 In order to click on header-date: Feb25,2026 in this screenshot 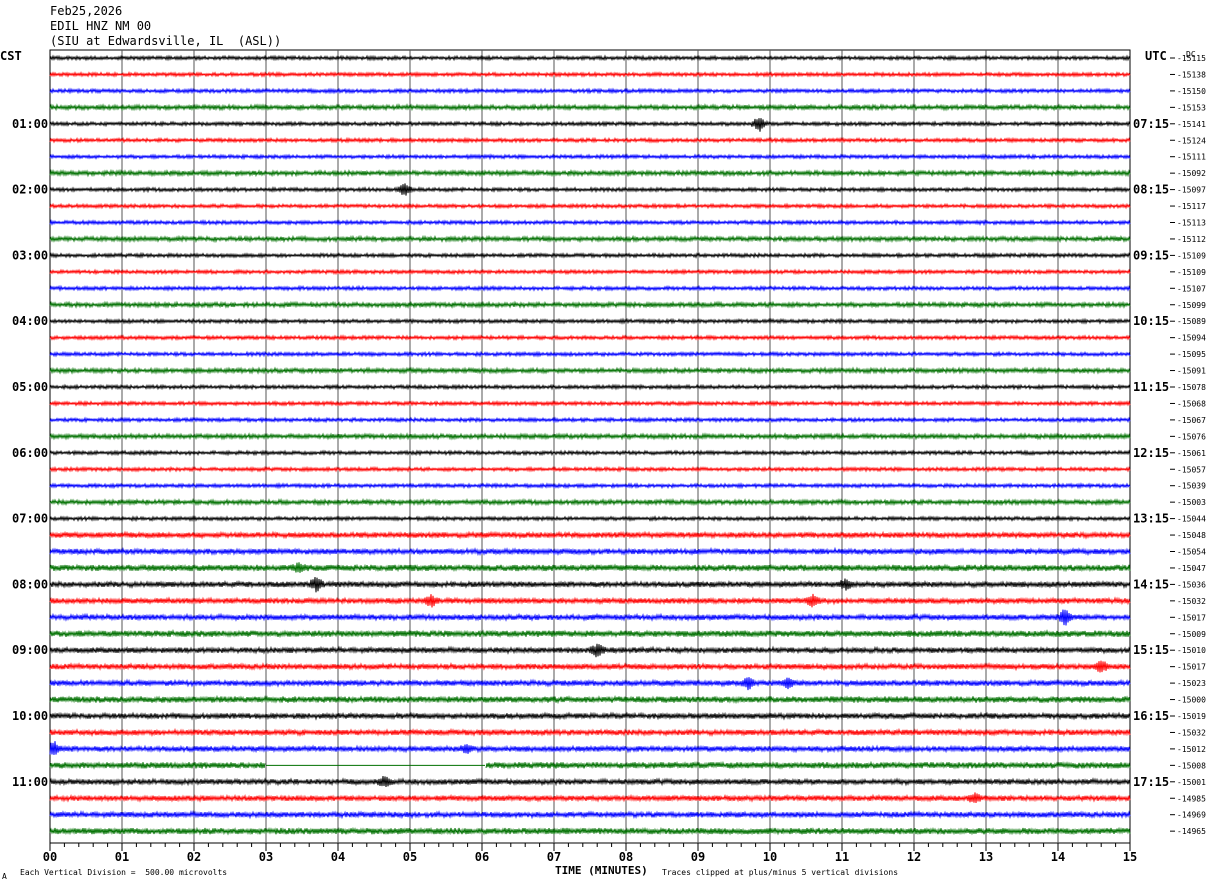, I will do `click(86, 11)`.